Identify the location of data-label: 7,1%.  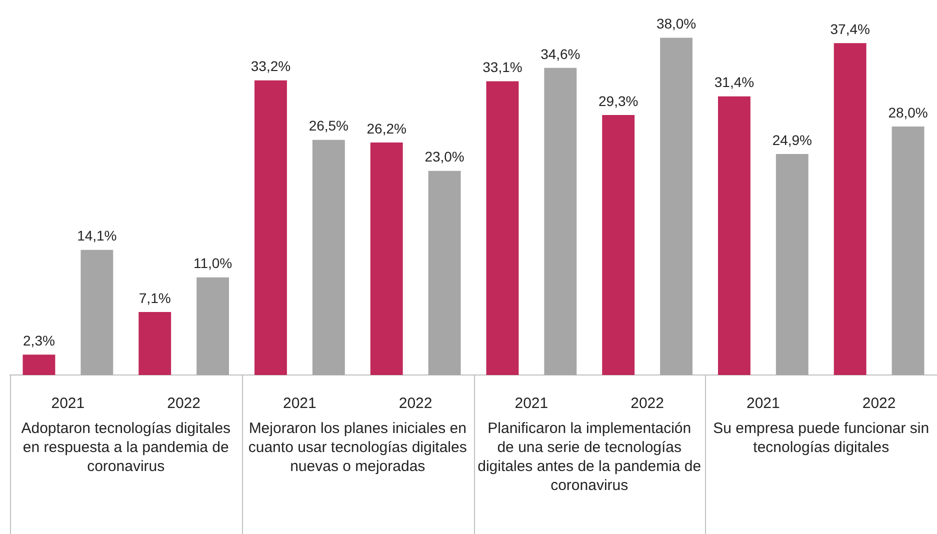
(154, 298).